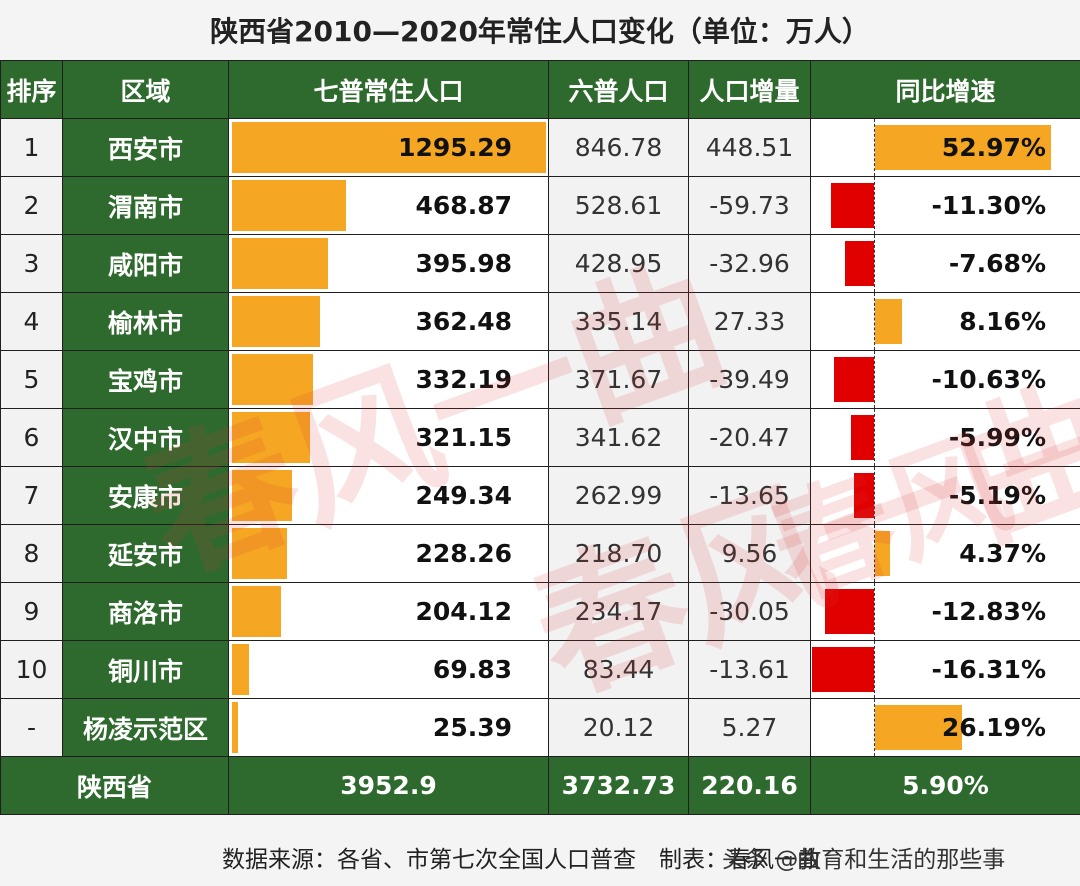 This screenshot has width=1080, height=886. I want to click on pop7-value: 25.39, so click(472, 727).